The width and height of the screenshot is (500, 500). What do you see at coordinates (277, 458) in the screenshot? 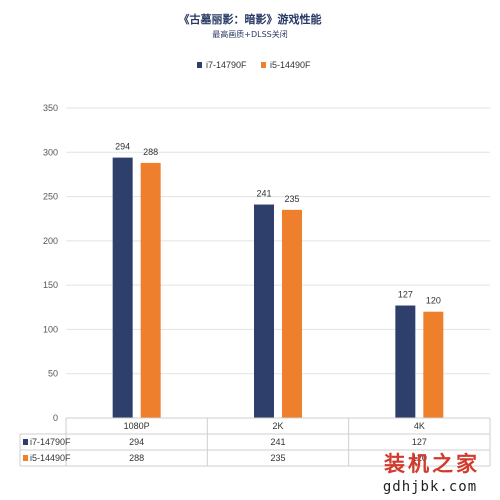
I see `table-cell: 235` at bounding box center [277, 458].